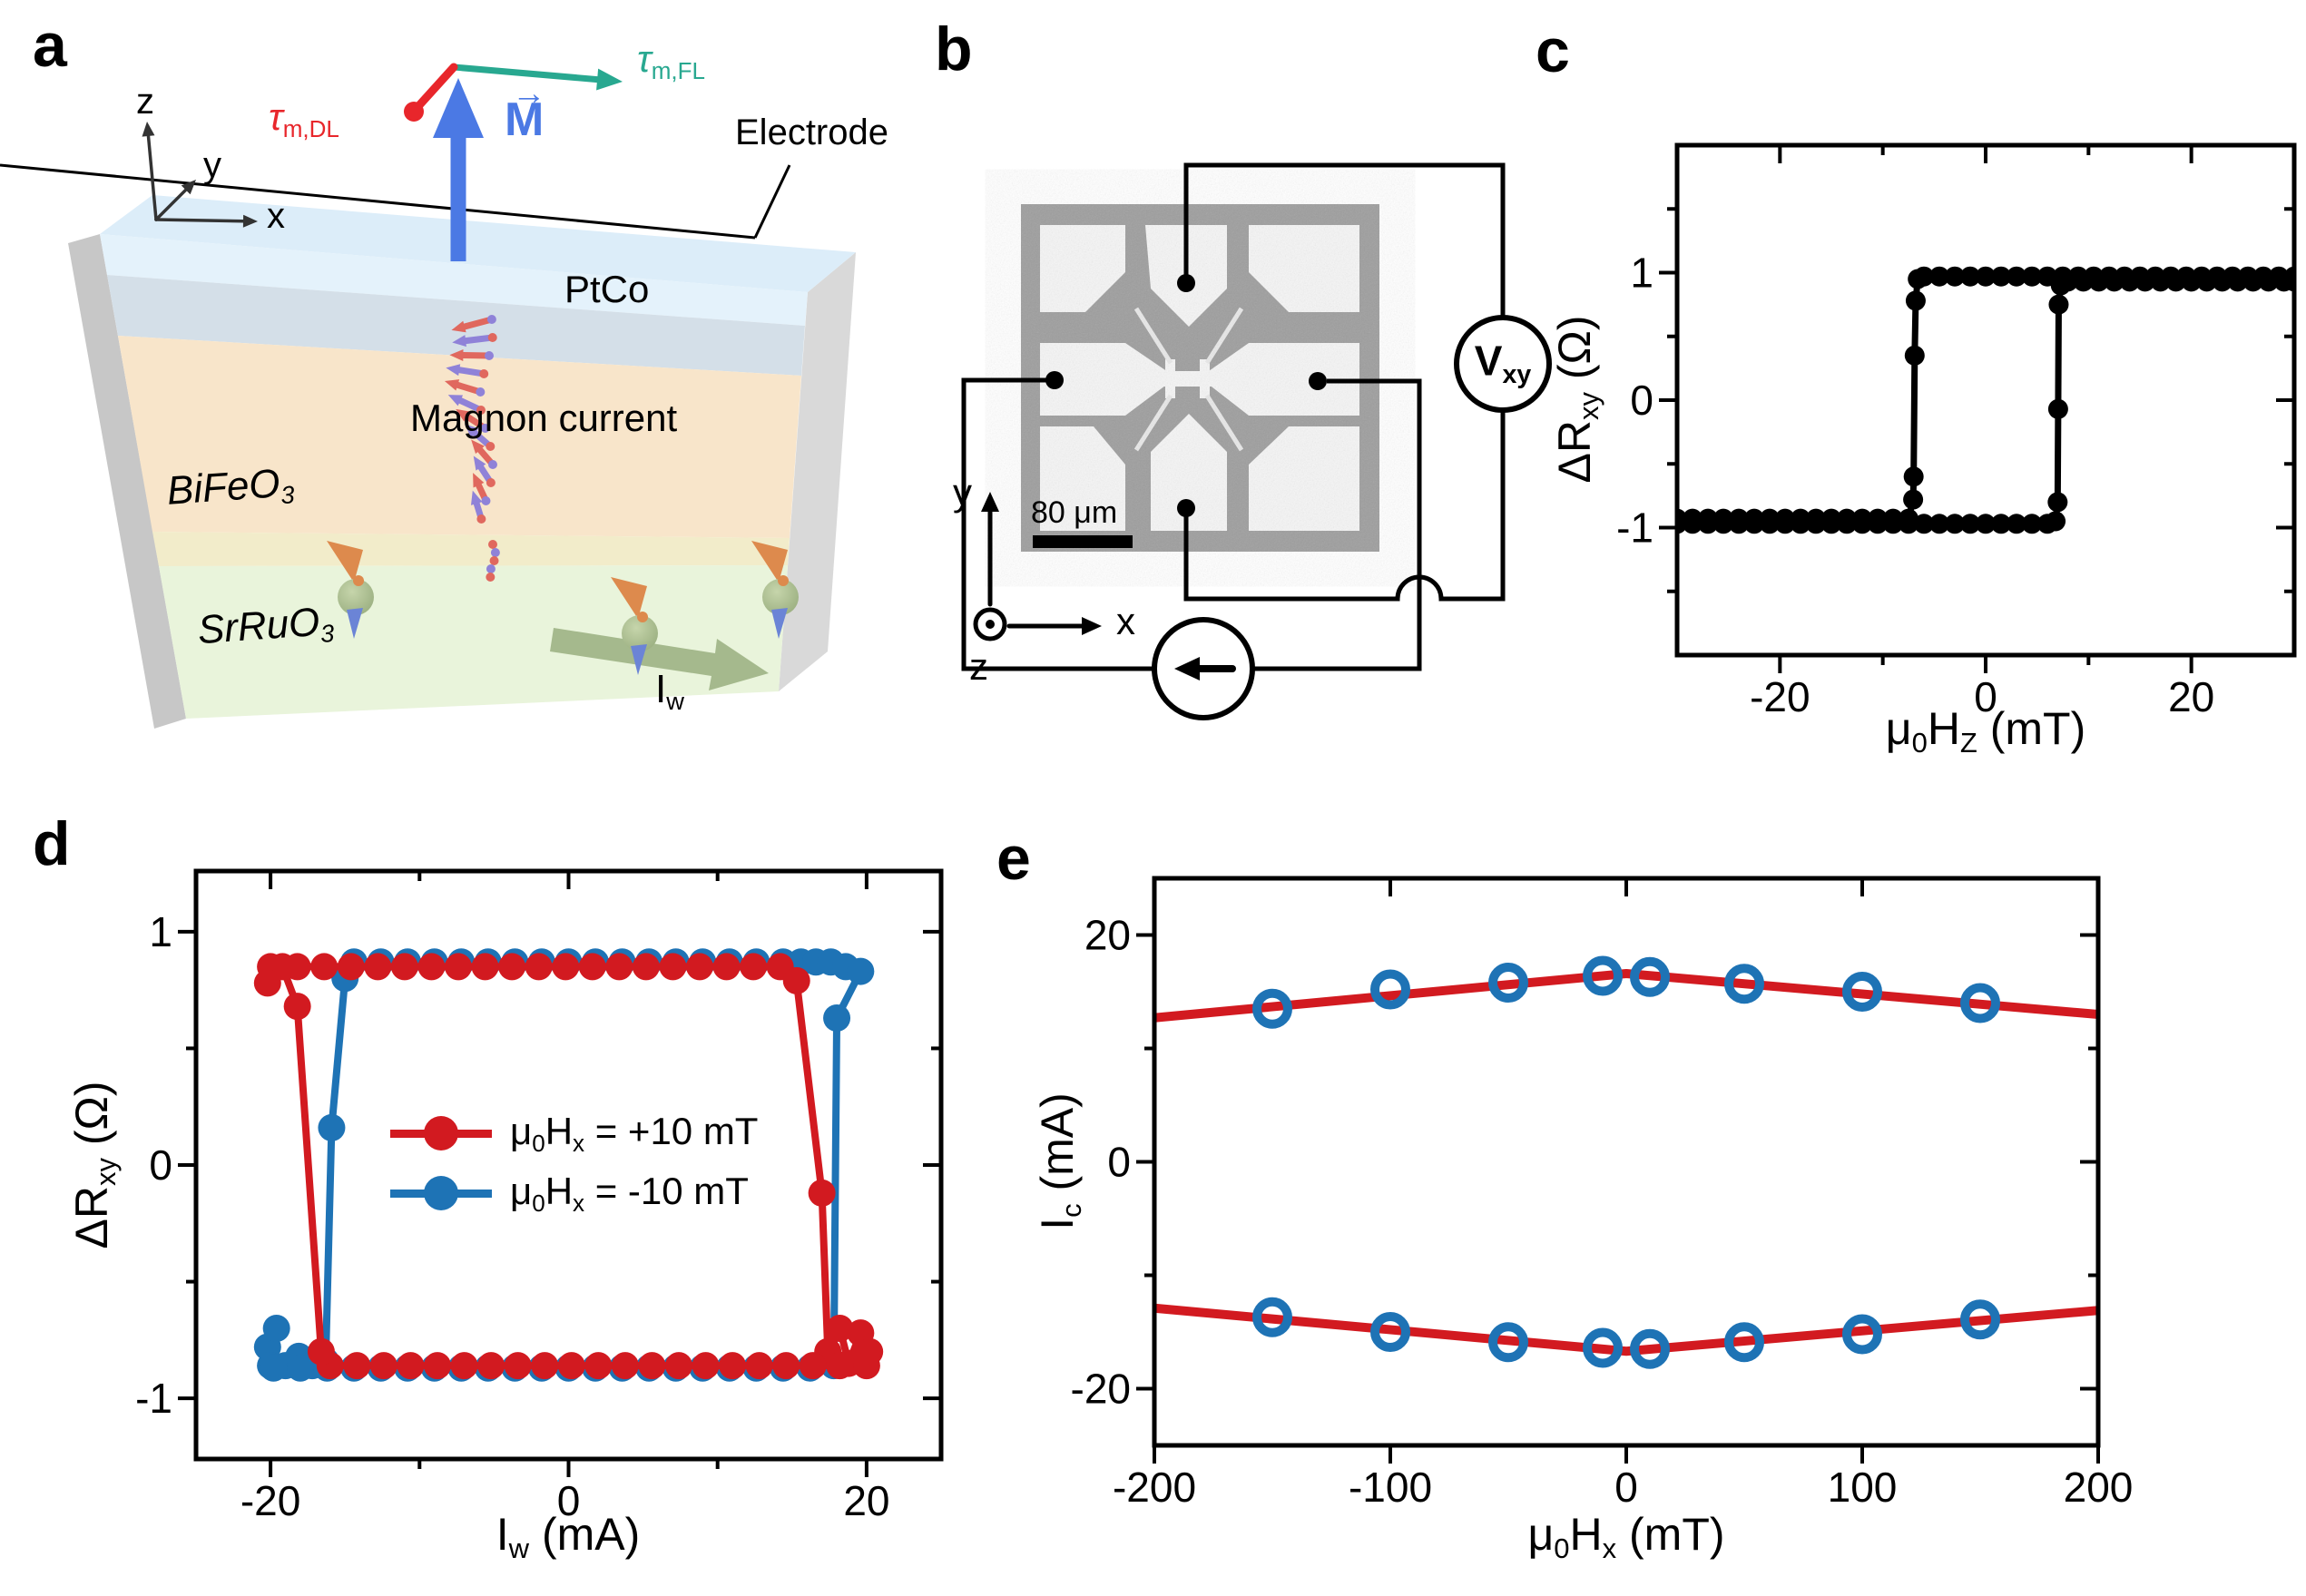 This screenshot has width=2306, height=1596. What do you see at coordinates (609, 79) in the screenshot?
I see `torque-fl-arrow-head` at bounding box center [609, 79].